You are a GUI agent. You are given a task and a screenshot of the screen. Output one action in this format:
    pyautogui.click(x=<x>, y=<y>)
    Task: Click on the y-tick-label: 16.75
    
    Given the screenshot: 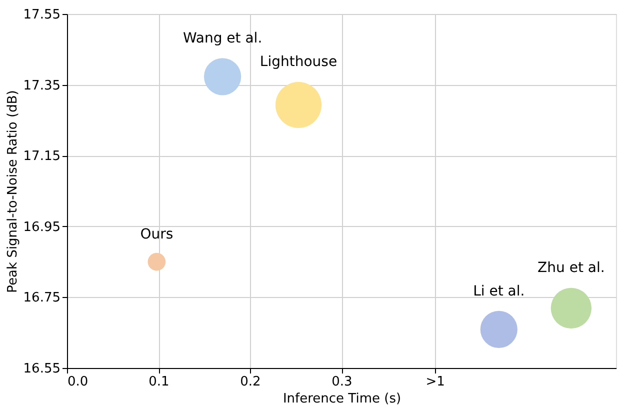 What is the action you would take?
    pyautogui.click(x=41, y=298)
    